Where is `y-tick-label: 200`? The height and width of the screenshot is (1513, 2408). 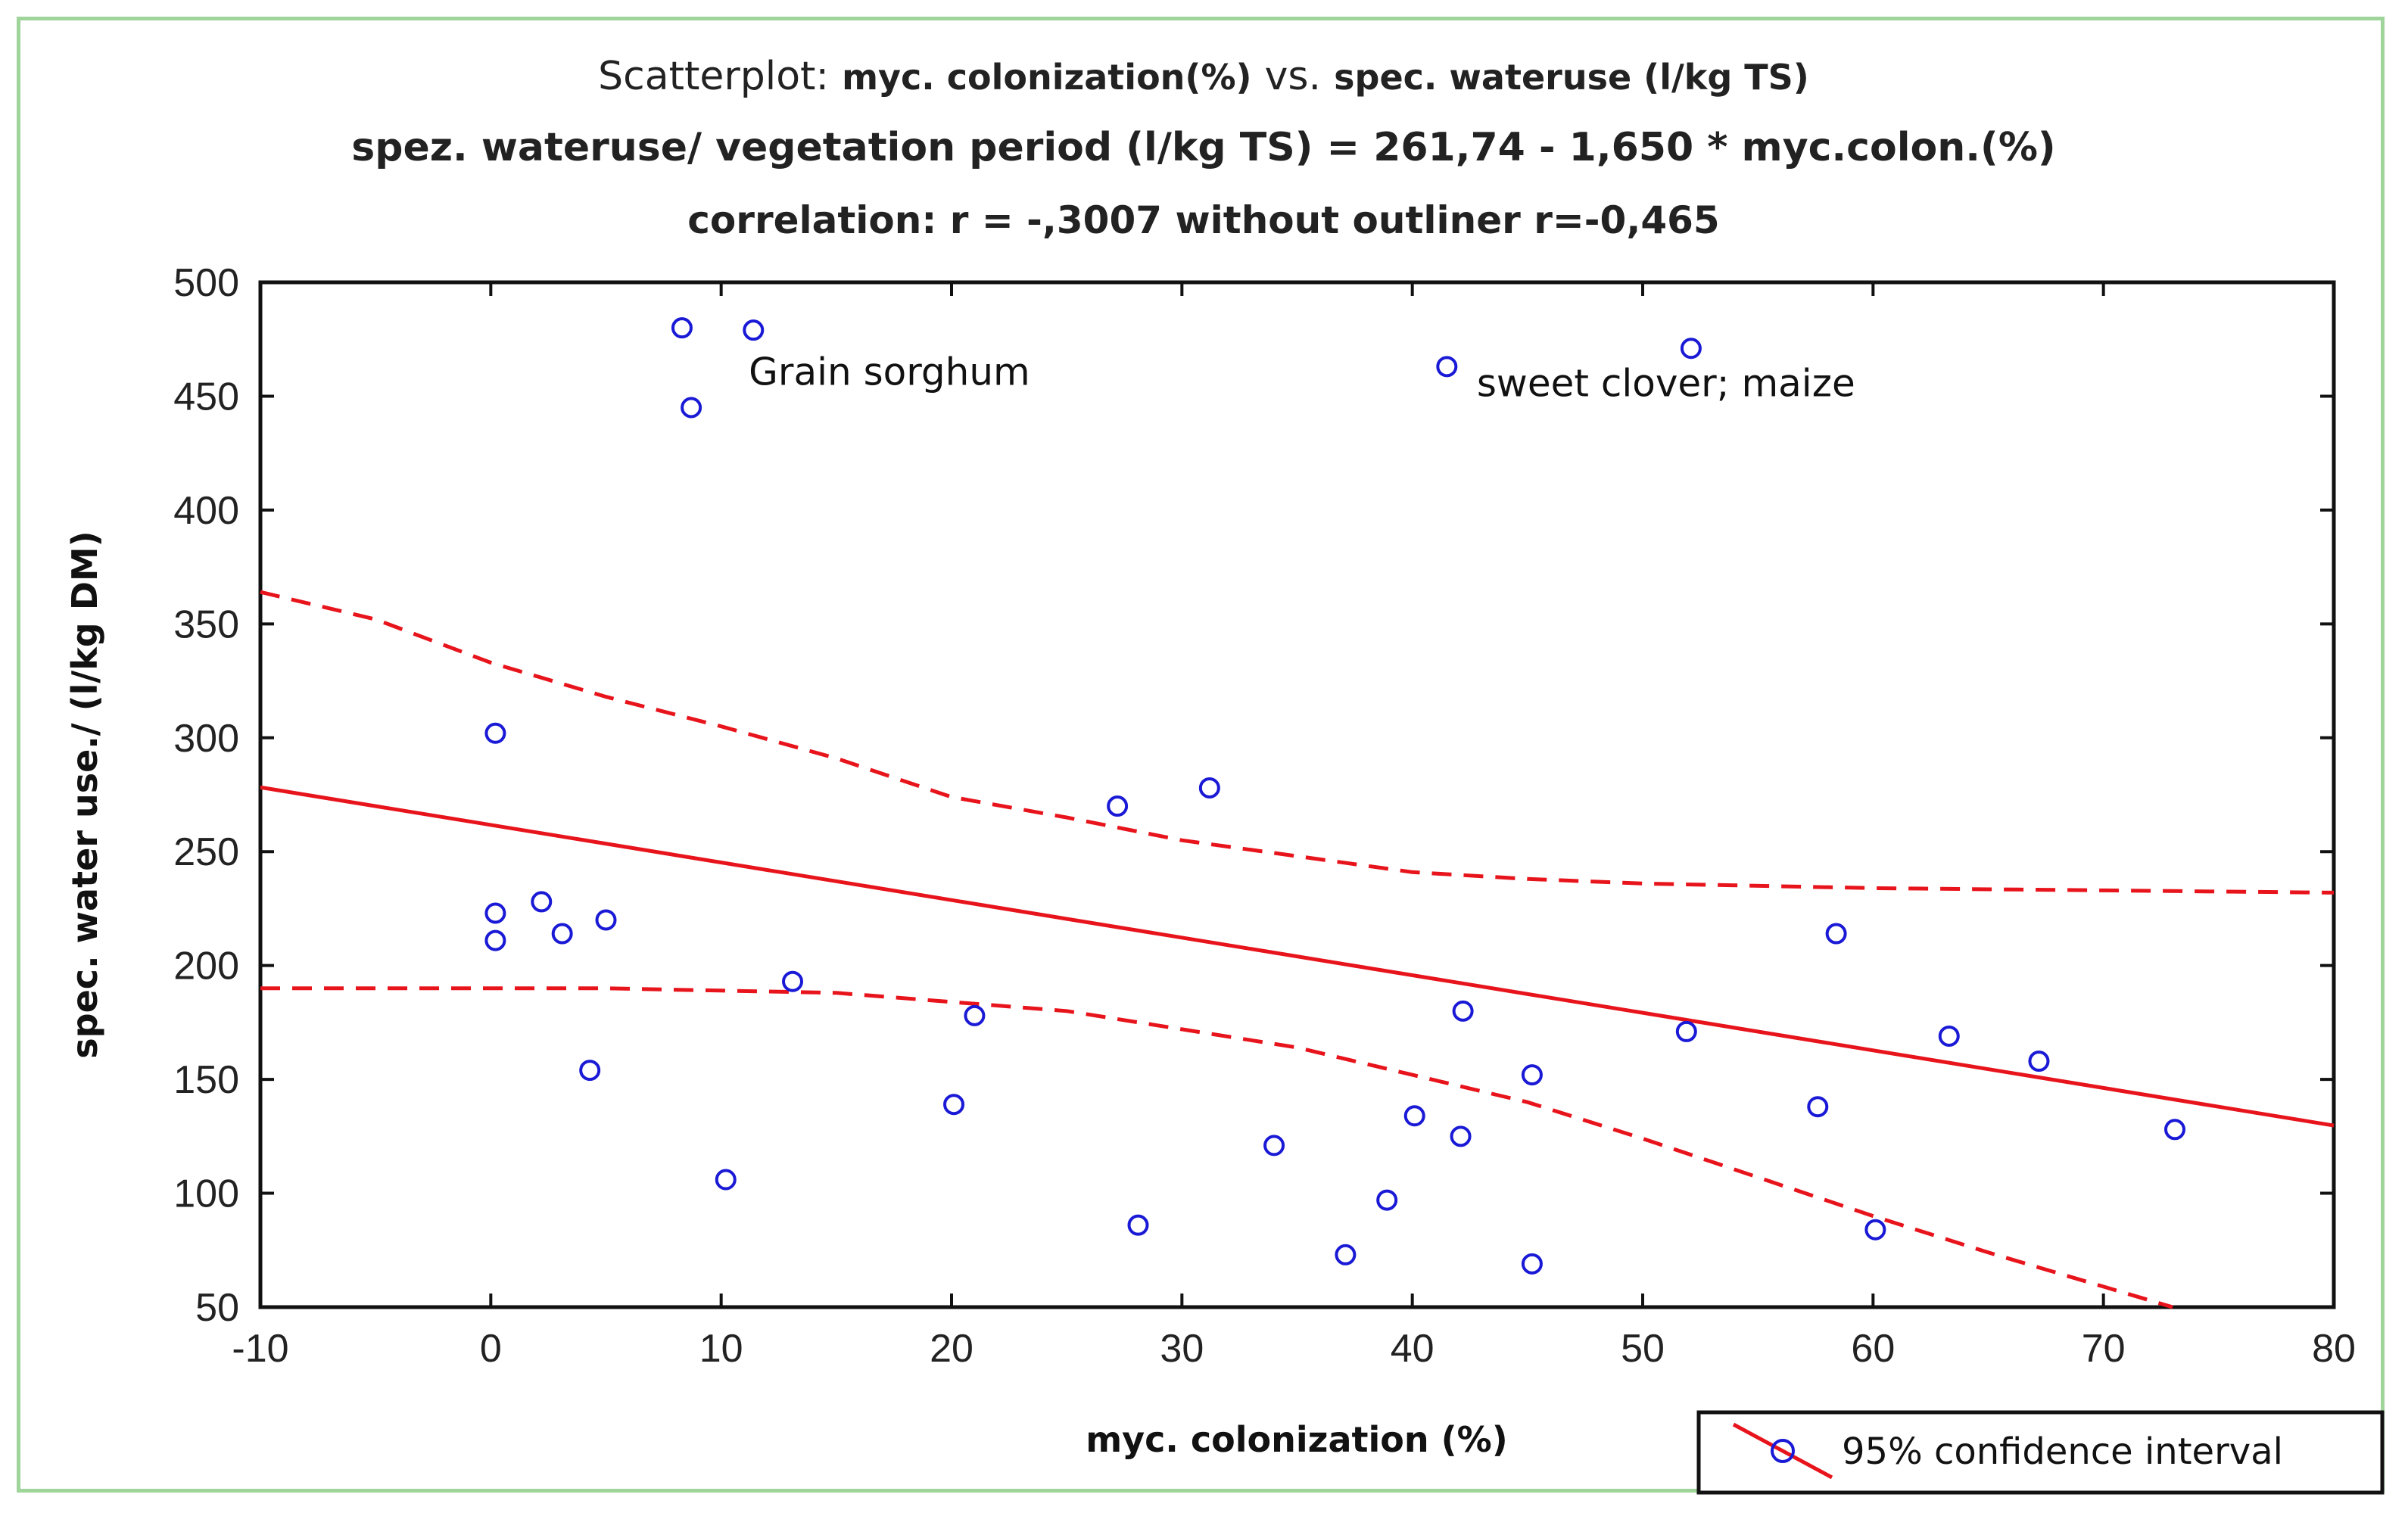
y-tick-label: 200 is located at coordinates (206, 967).